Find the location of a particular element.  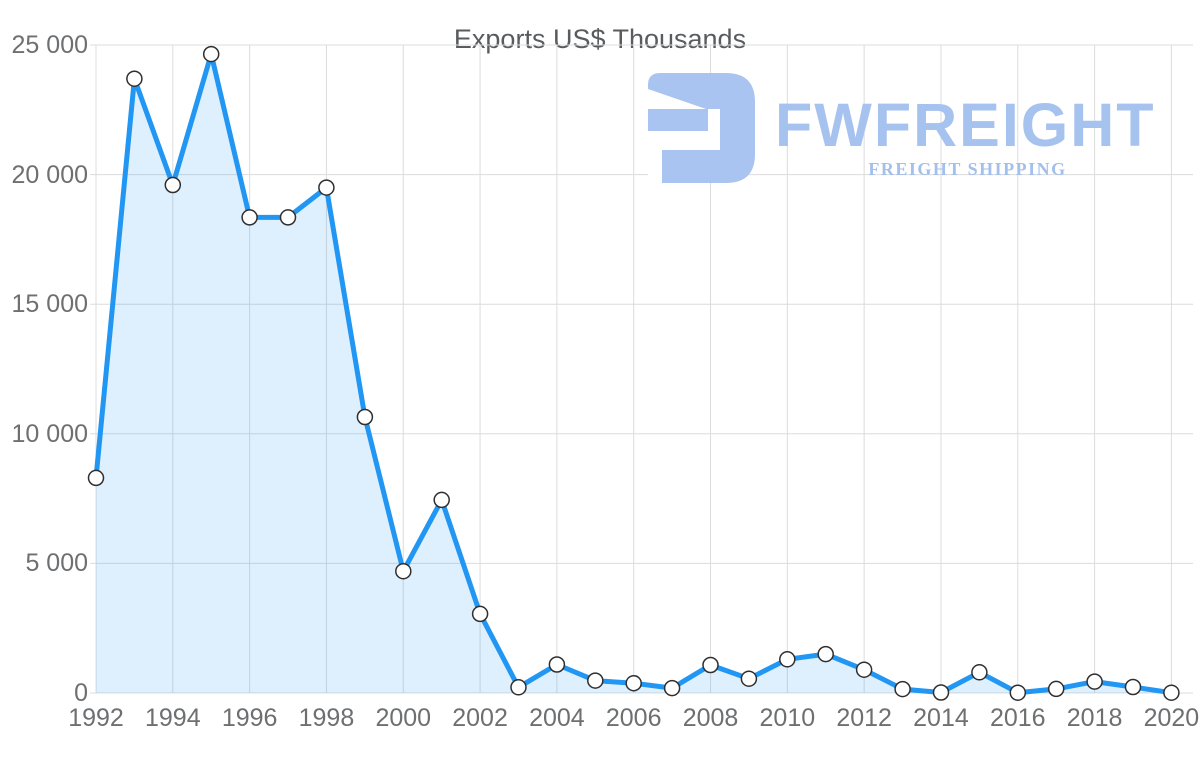

x-tick-label: 2016 is located at coordinates (1017, 718).